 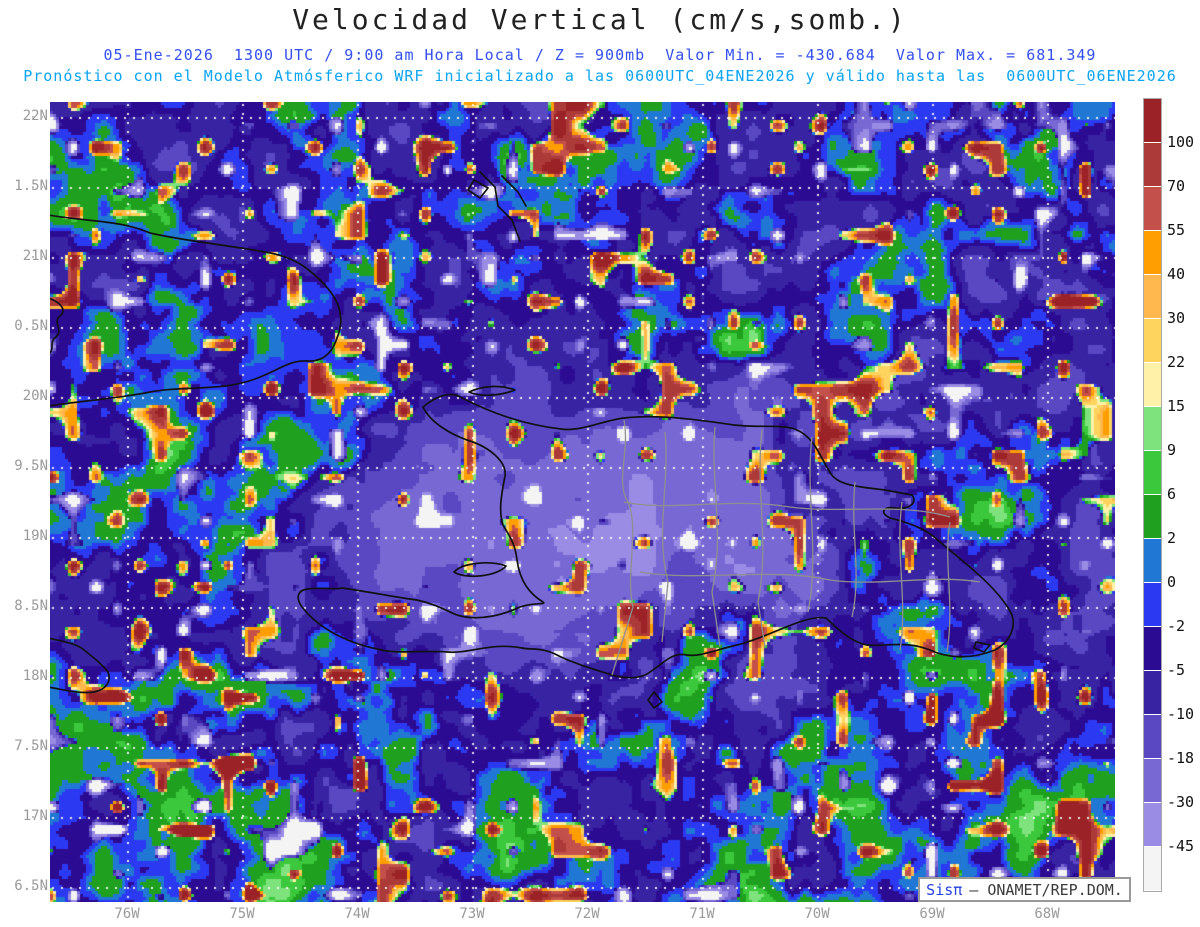 What do you see at coordinates (1181, 142) in the screenshot?
I see `colorbar-tick-100: 100` at bounding box center [1181, 142].